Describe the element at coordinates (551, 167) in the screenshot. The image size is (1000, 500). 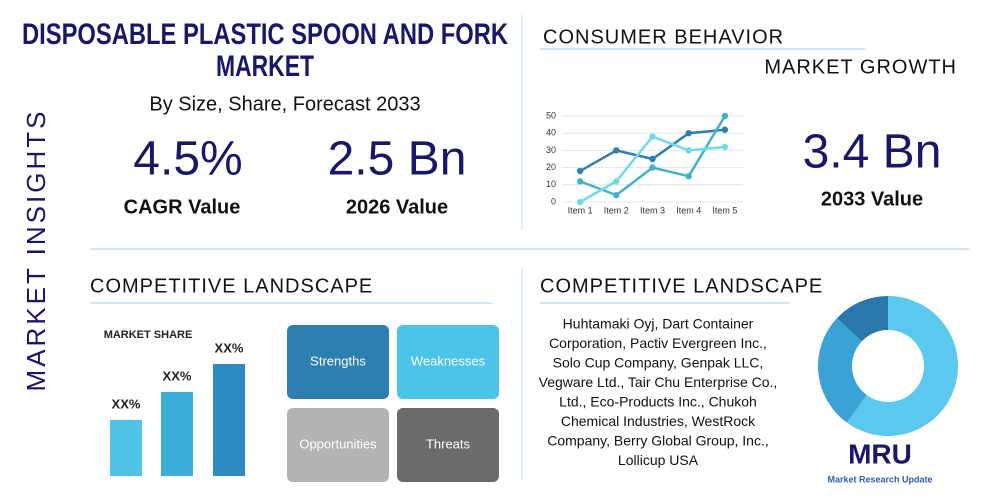
I see `y-tick-label: 20` at that location.